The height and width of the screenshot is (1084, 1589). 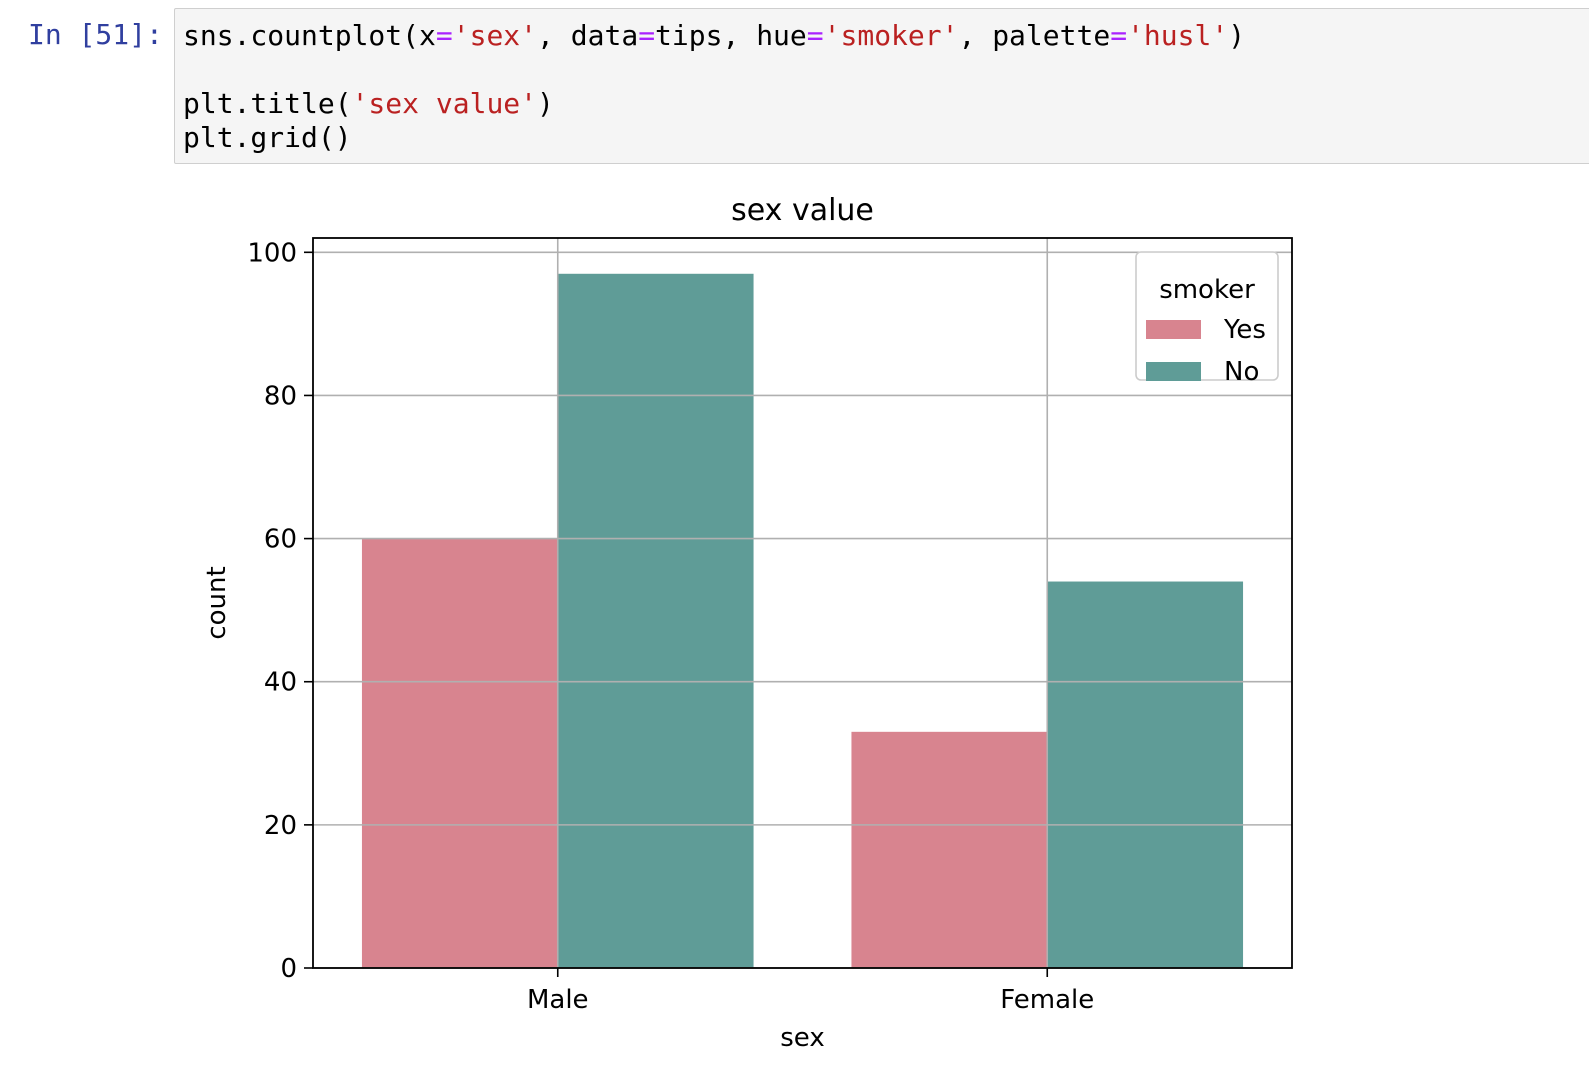 I want to click on bar-no-male, so click(x=655, y=620).